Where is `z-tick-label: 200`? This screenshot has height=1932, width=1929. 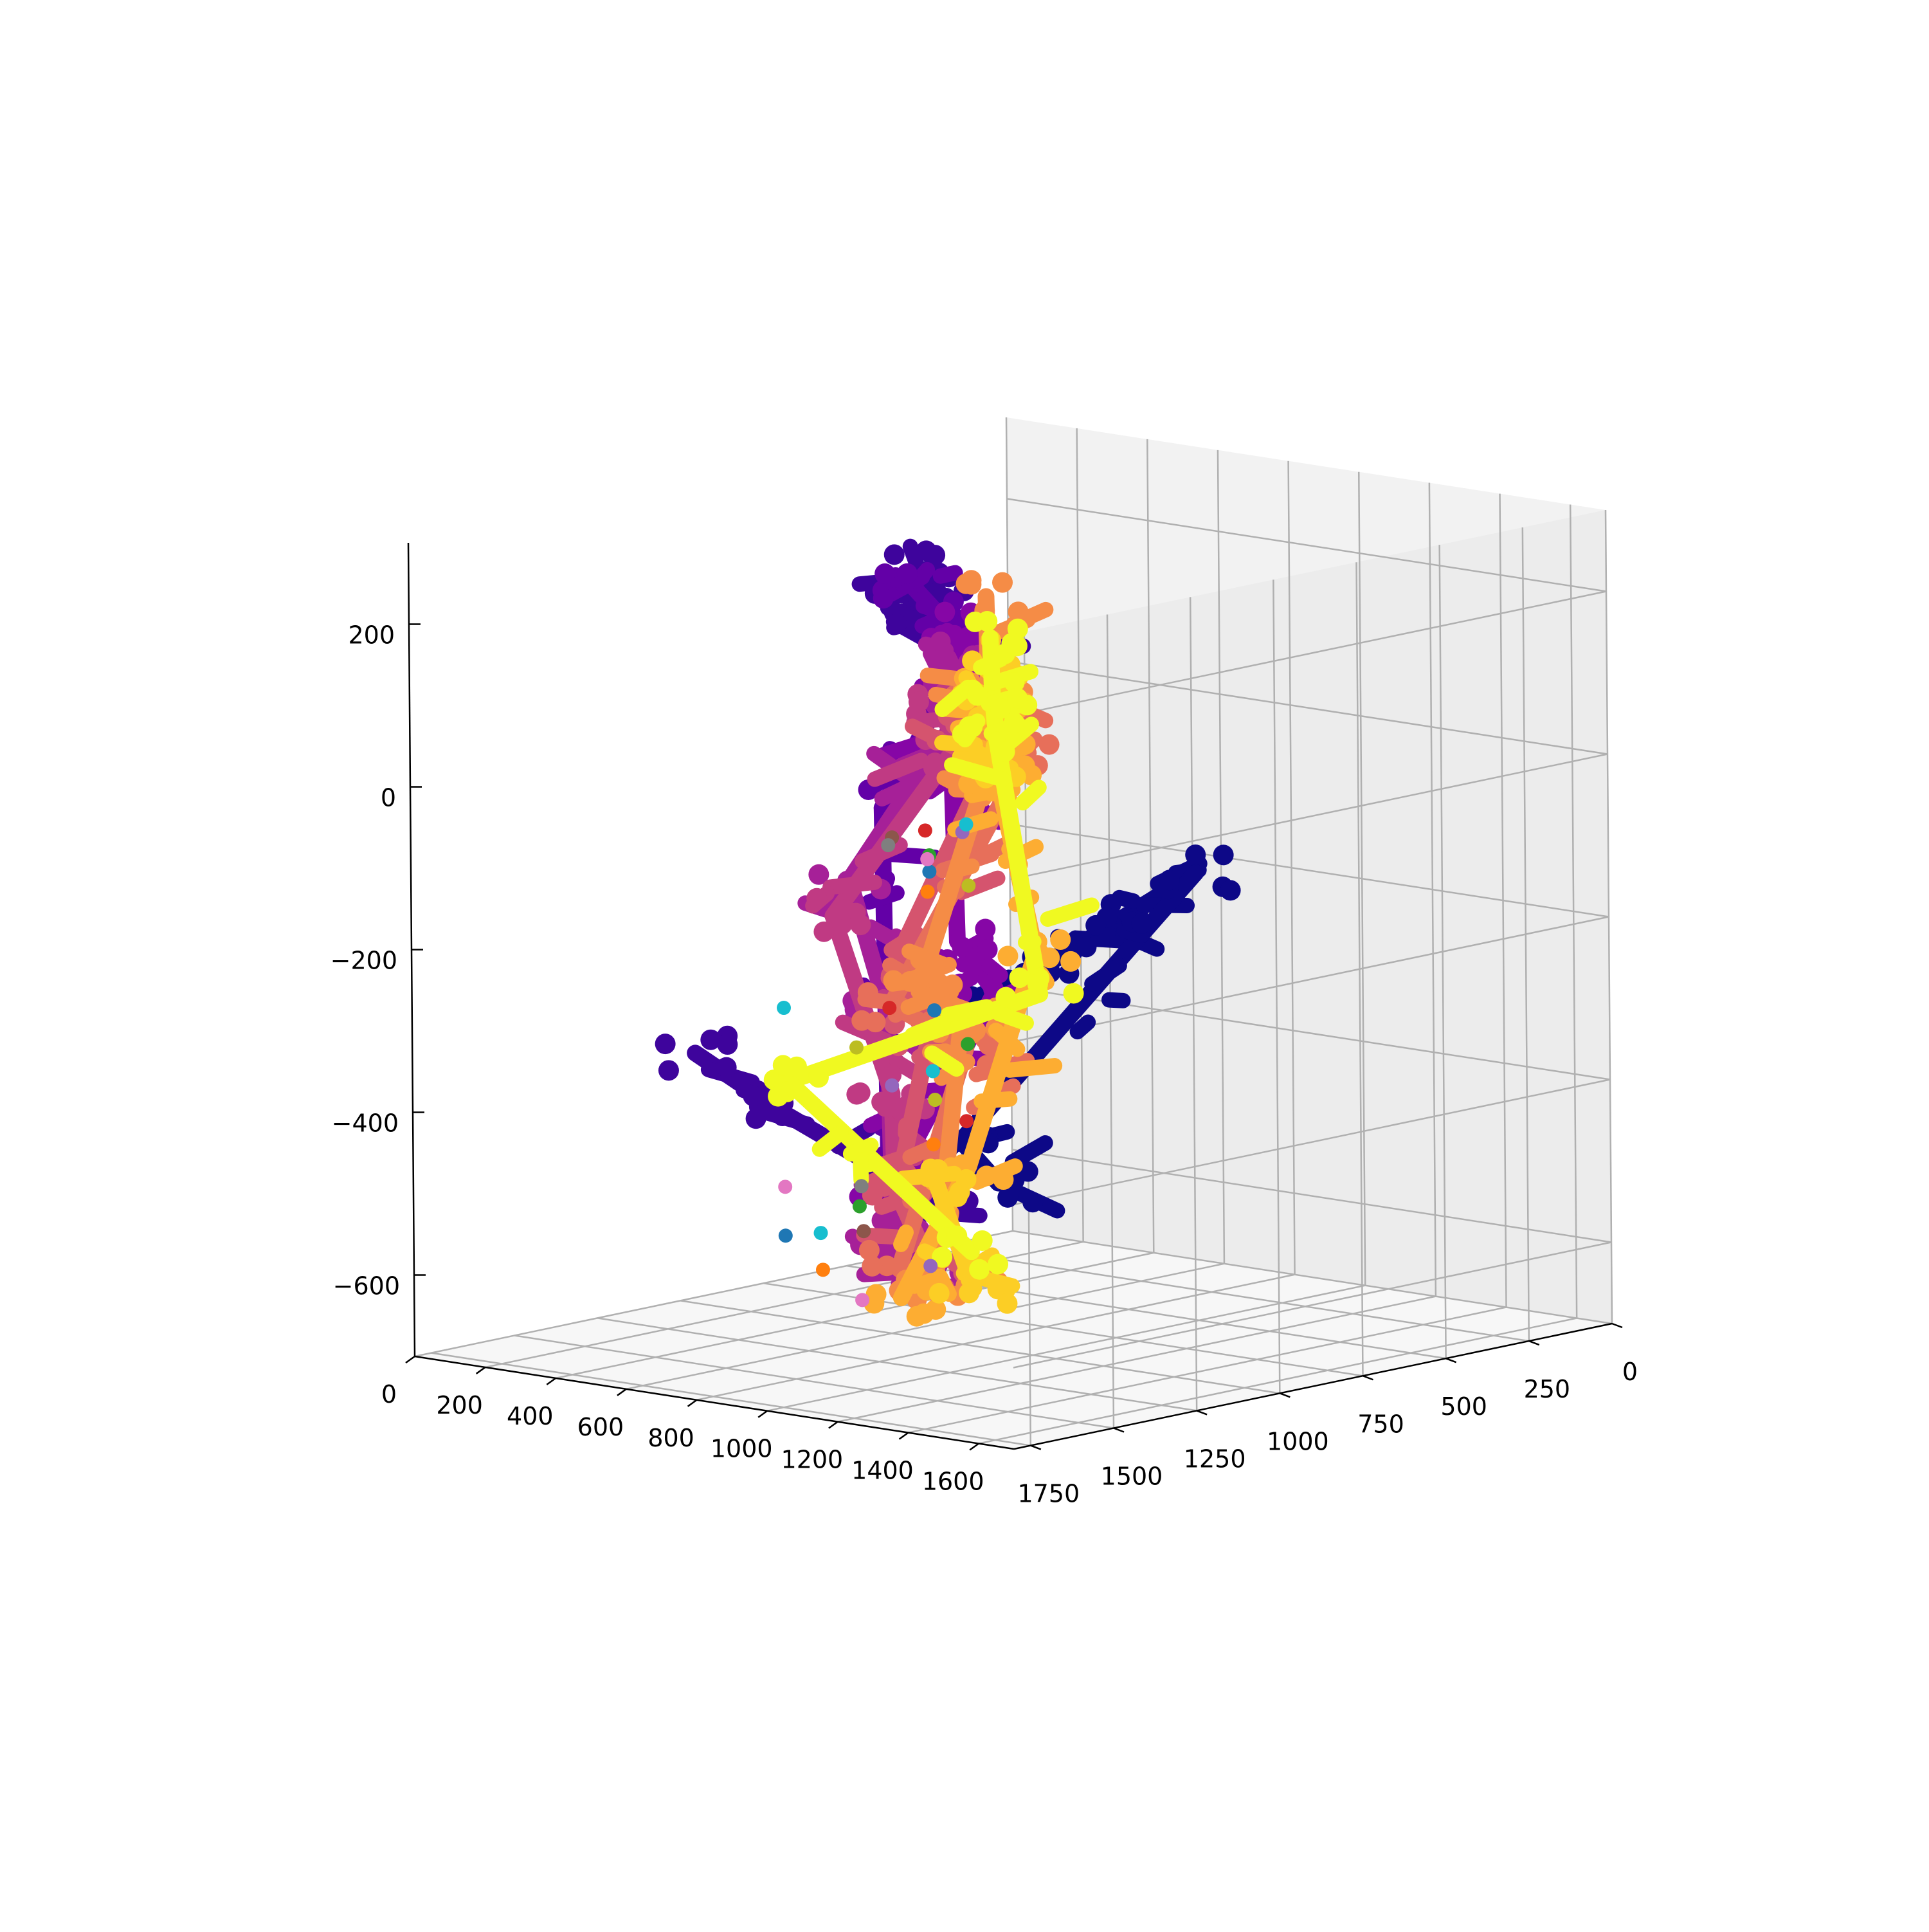
z-tick-label: 200 is located at coordinates (371, 636).